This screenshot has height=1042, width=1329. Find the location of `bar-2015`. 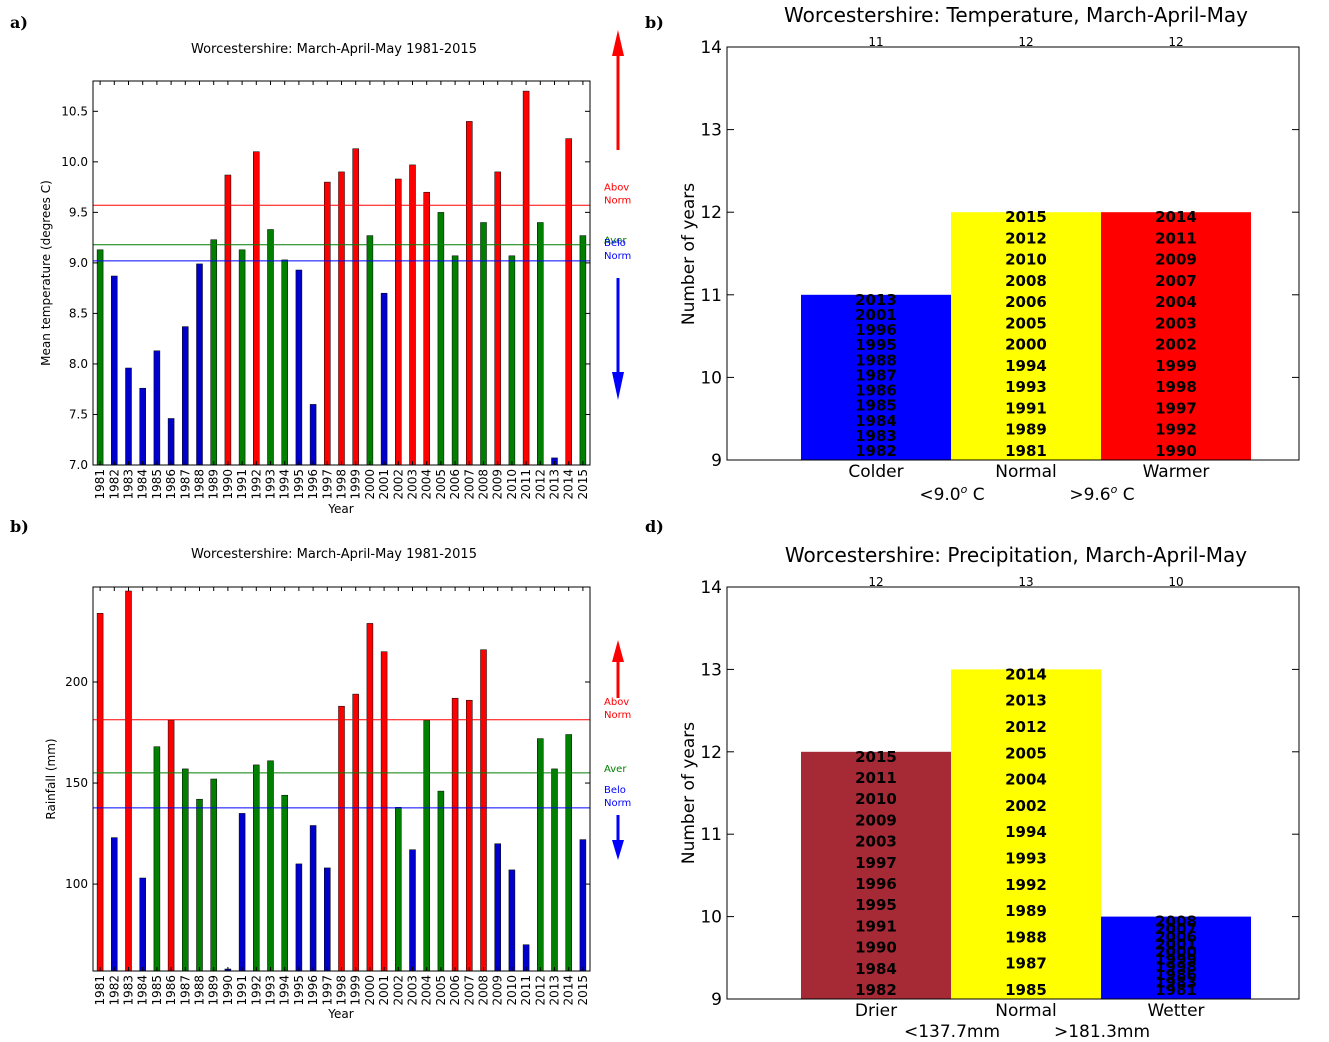

bar-2015 is located at coordinates (583, 905).